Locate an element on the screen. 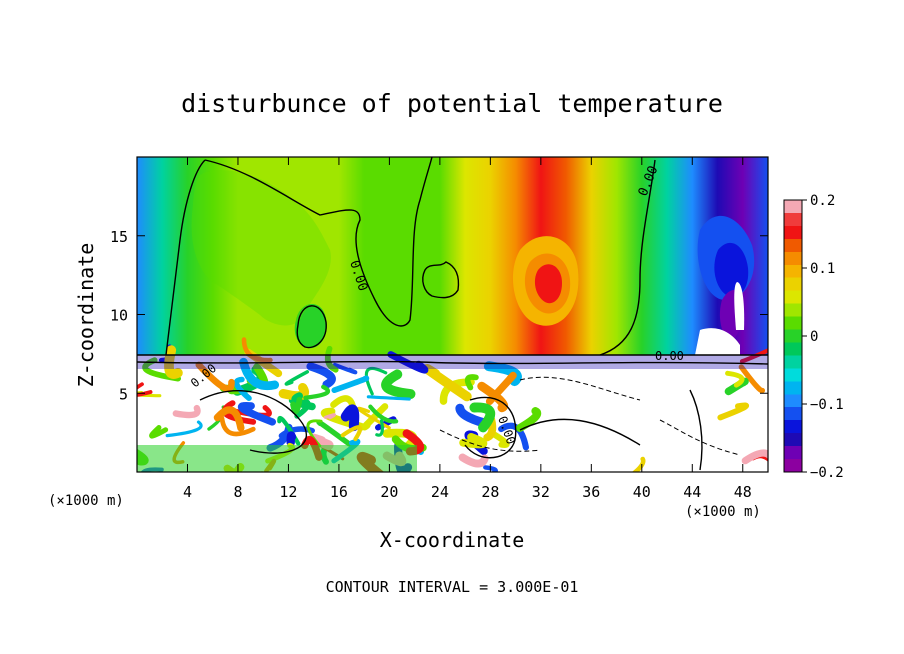 This screenshot has width=904, height=654. y-axis-label: Z-coordinate is located at coordinates (86, 315).